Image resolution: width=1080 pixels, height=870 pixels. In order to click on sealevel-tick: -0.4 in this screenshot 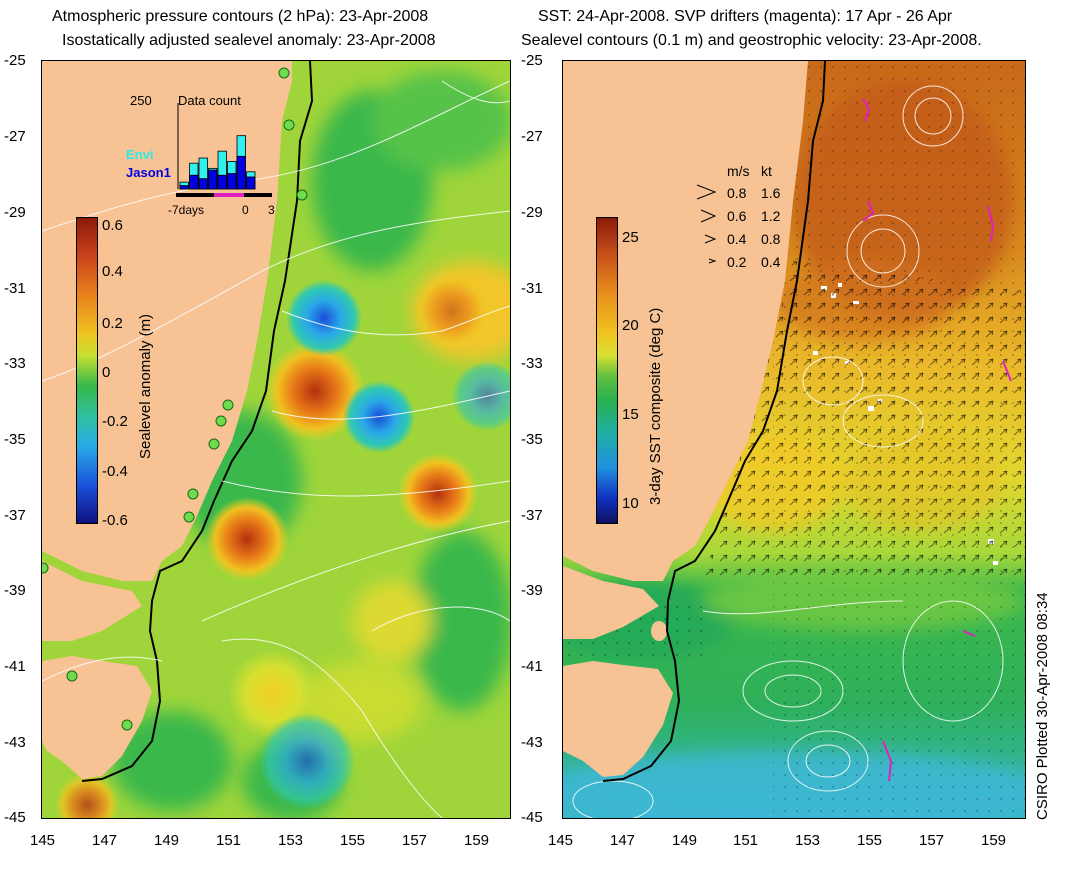, I will do `click(115, 471)`.